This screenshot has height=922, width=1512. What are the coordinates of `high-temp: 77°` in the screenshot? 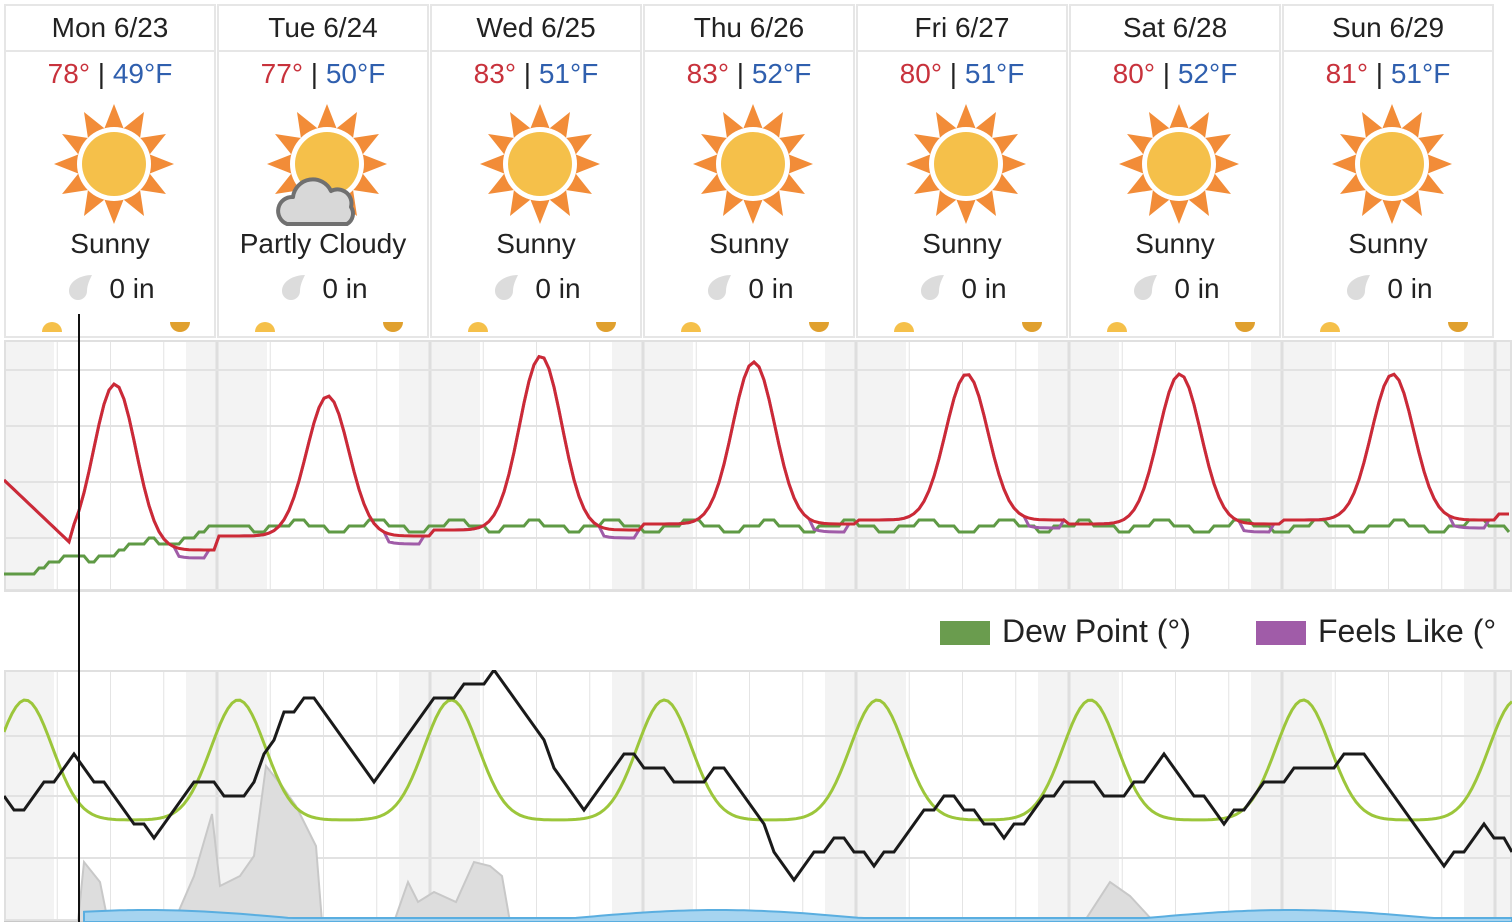 It's located at (282, 73).